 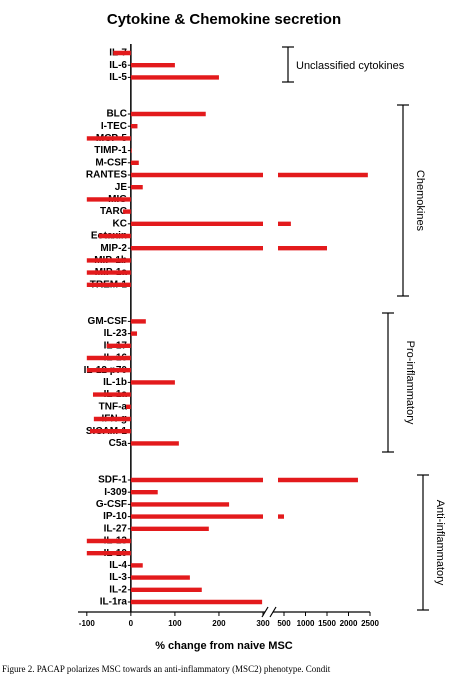 I want to click on y-tick-label: MIP-2, so click(x=113, y=248).